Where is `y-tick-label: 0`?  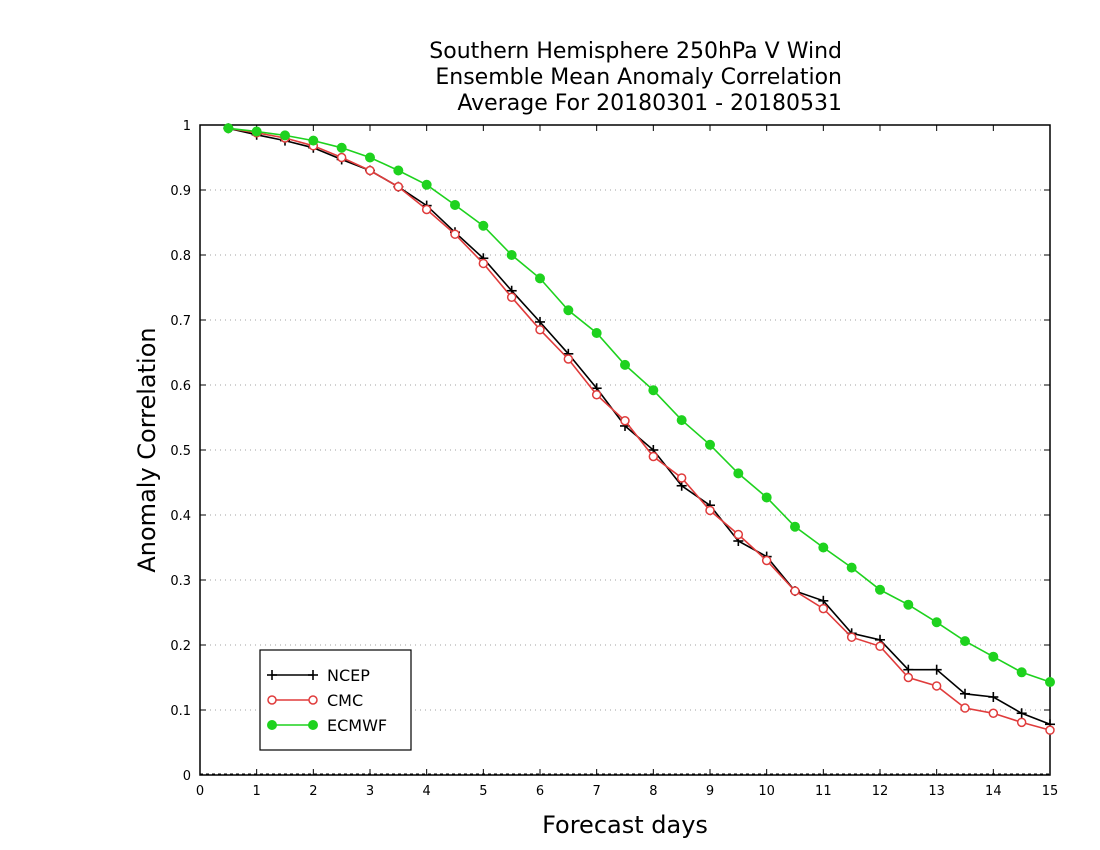
y-tick-label: 0 is located at coordinates (187, 776).